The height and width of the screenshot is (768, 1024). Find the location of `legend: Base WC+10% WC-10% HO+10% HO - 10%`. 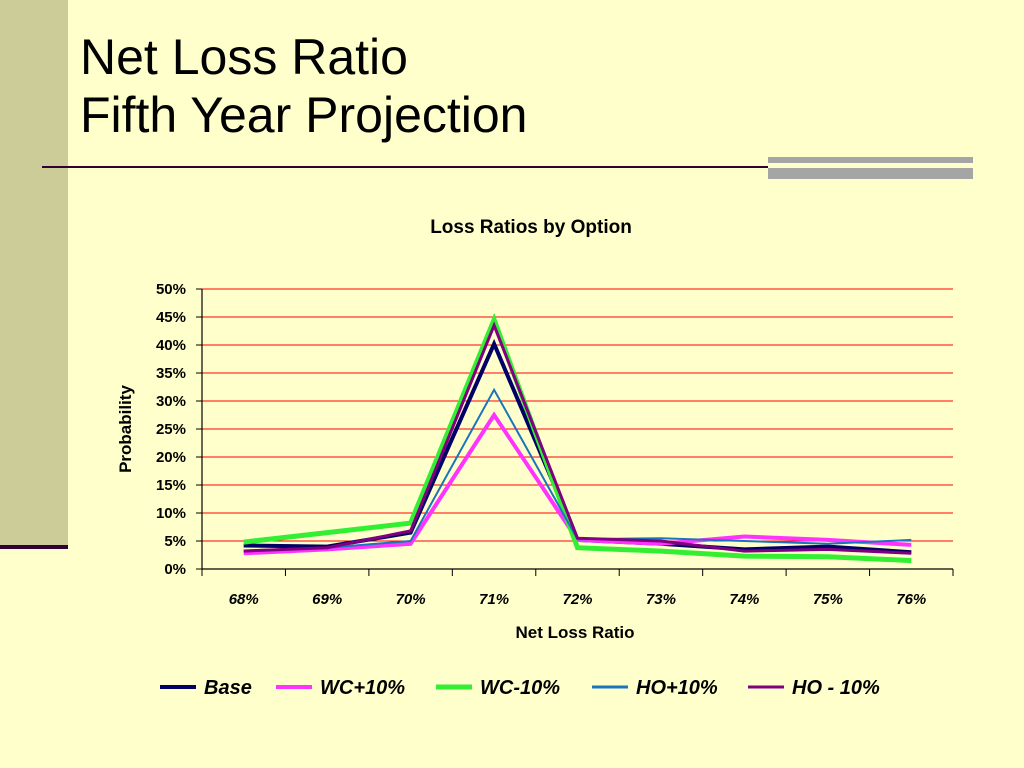

legend: Base WC+10% WC-10% HO+10% HO - 10% is located at coordinates (520, 688).